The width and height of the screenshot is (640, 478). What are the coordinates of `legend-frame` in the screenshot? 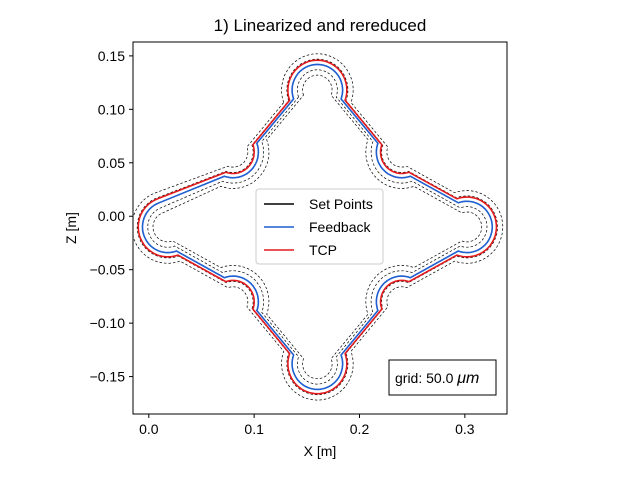 It's located at (319, 226).